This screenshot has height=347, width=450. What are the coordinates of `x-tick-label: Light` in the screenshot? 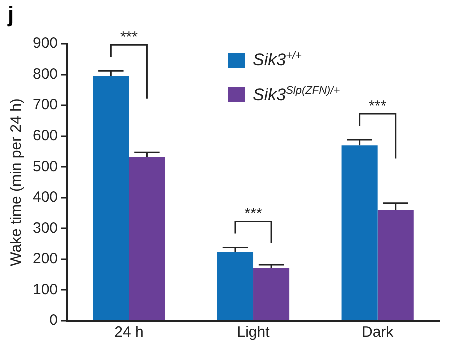 It's located at (254, 333).